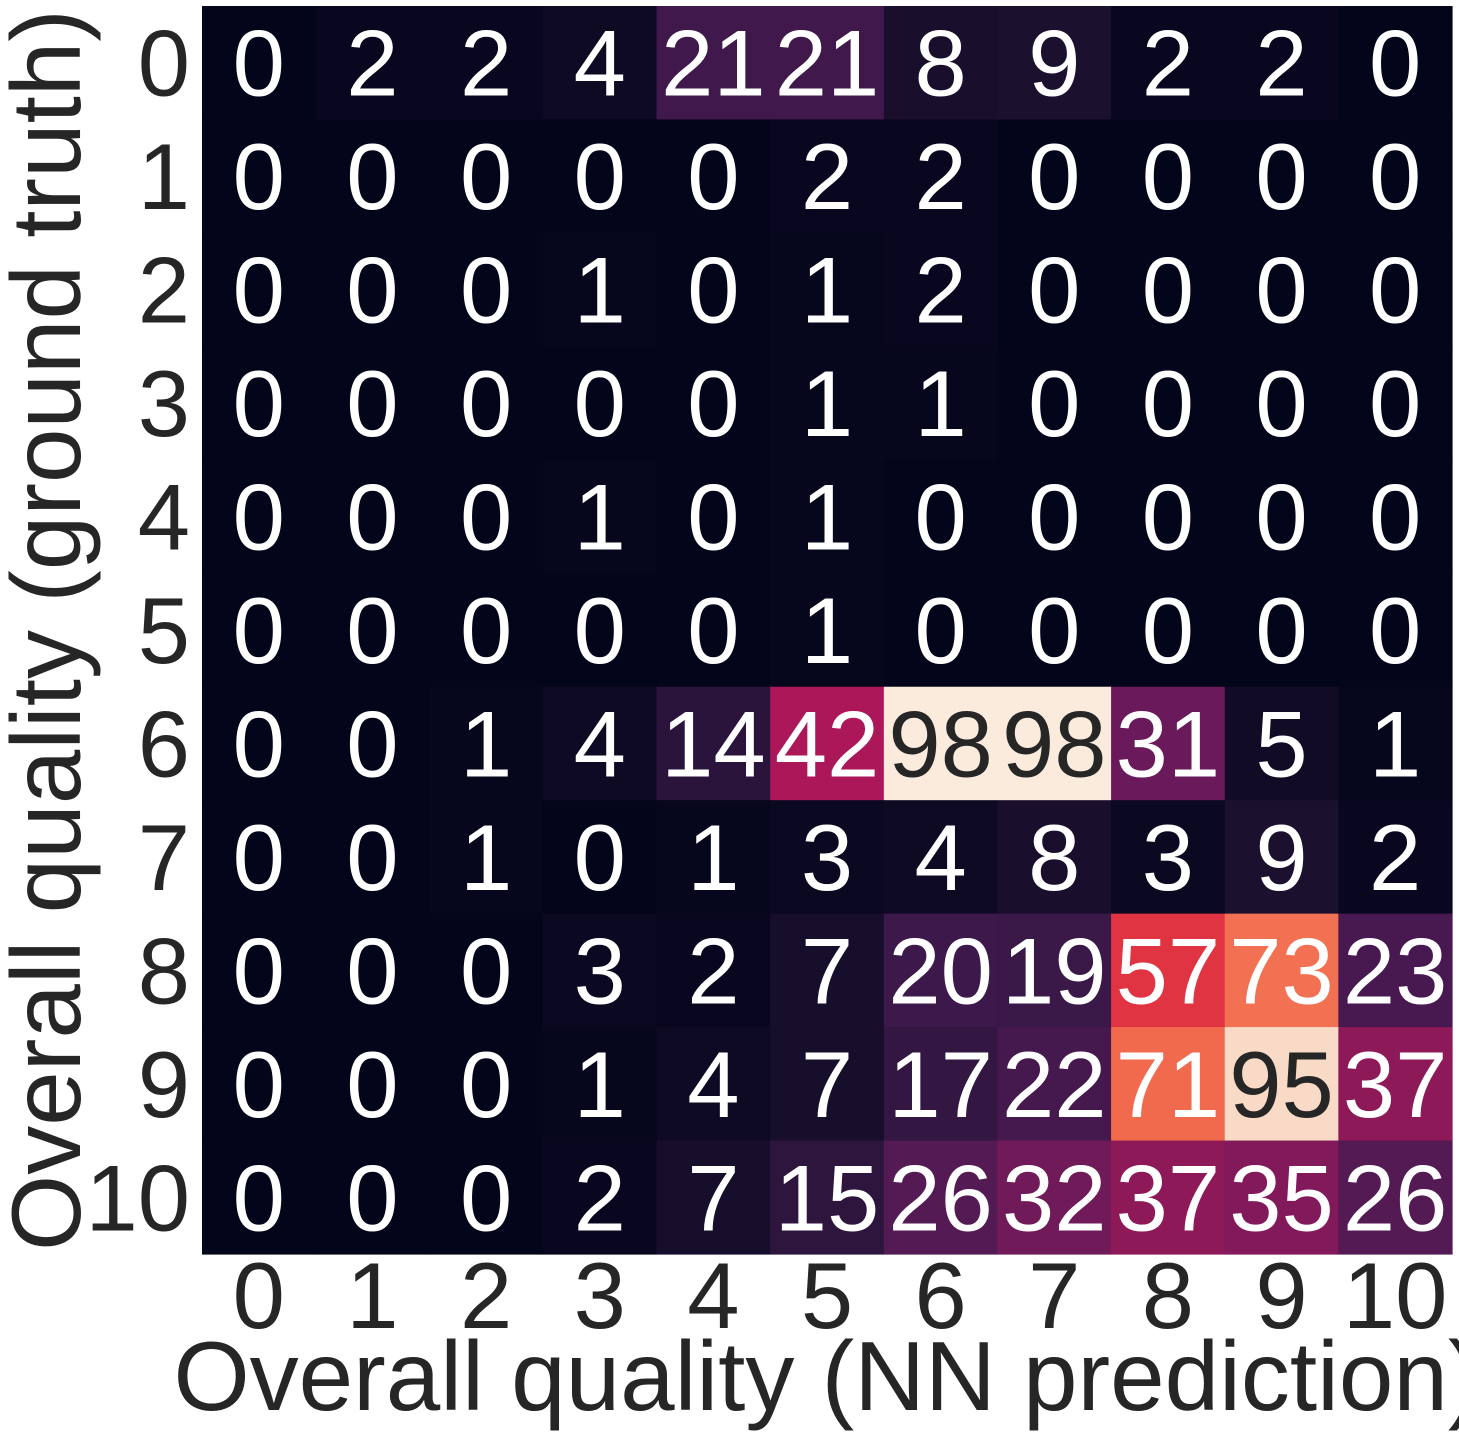 This screenshot has width=1459, height=1443. What do you see at coordinates (1395, 516) in the screenshot?
I see `heatmap-cell-r4-c10` at bounding box center [1395, 516].